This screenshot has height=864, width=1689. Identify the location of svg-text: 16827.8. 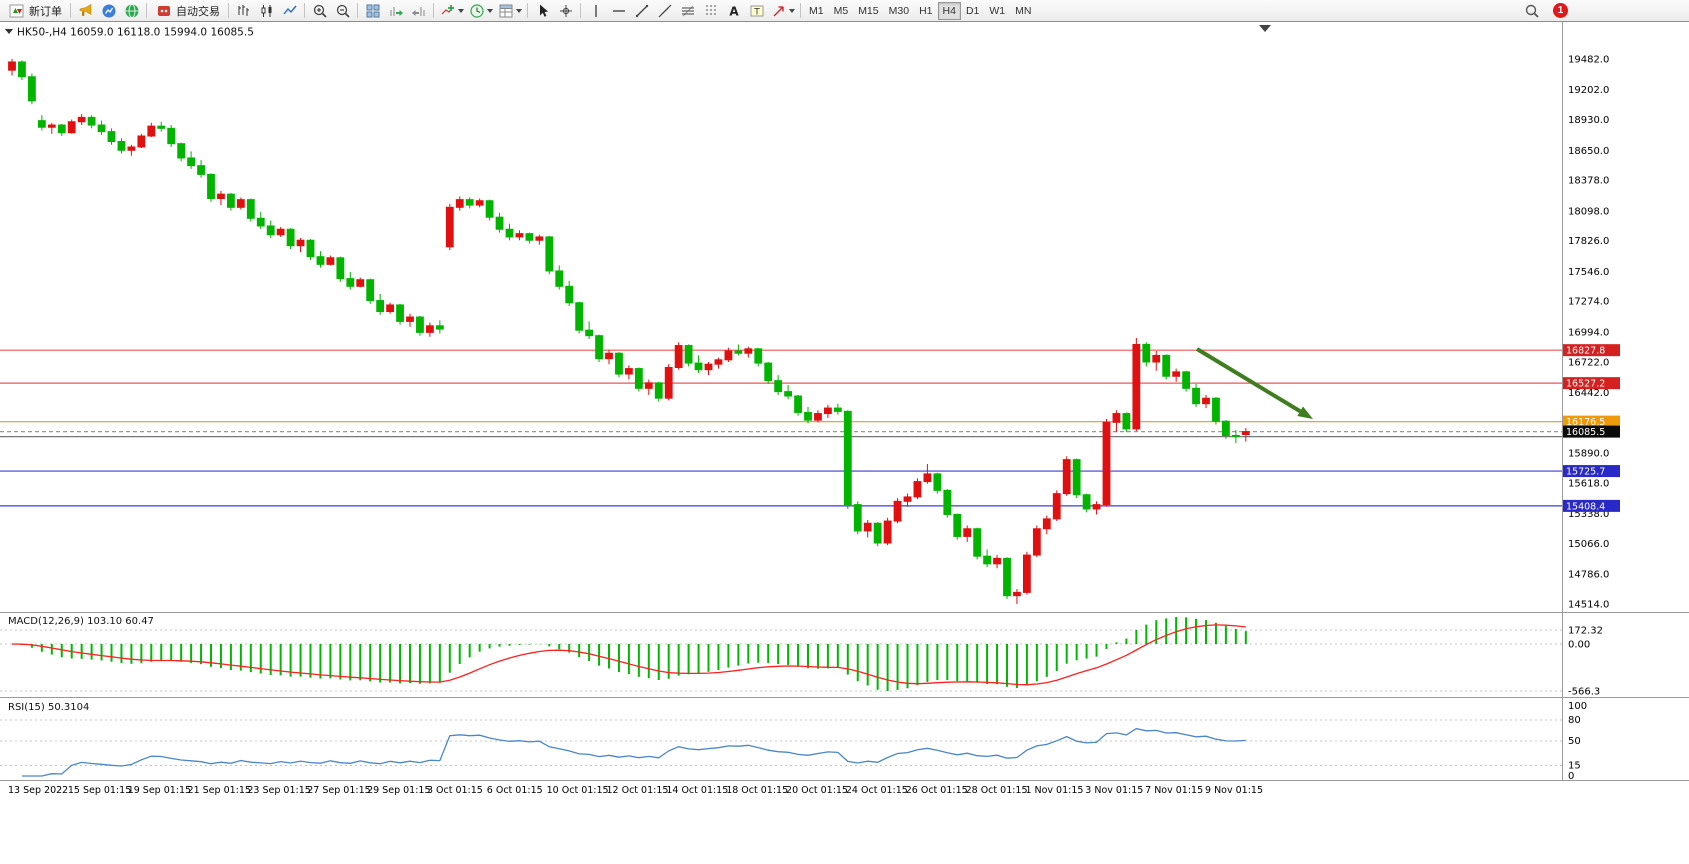
(1585, 351).